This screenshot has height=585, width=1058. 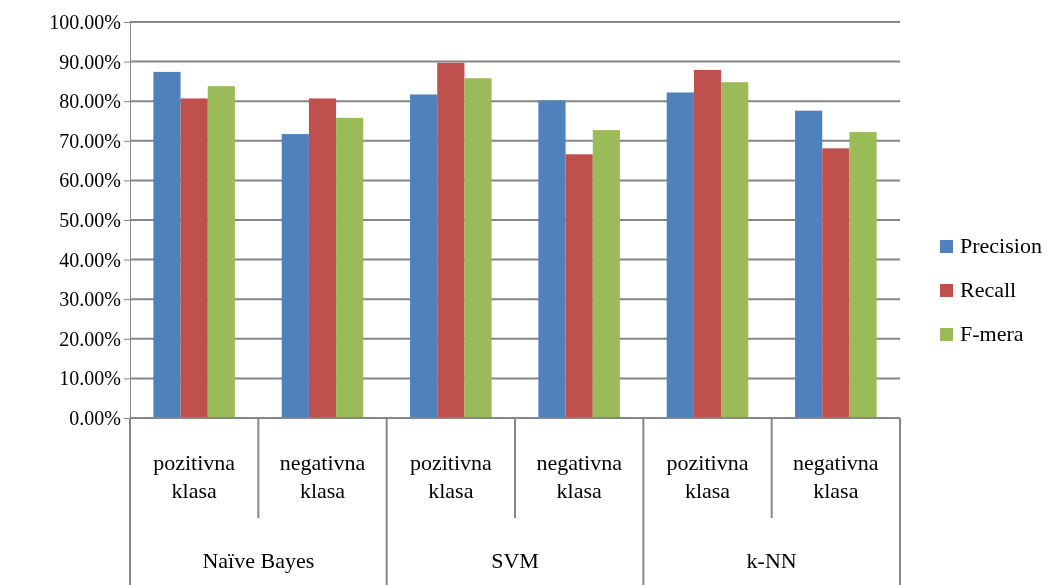 I want to click on y-tick-label: 100.00%, so click(x=85, y=21).